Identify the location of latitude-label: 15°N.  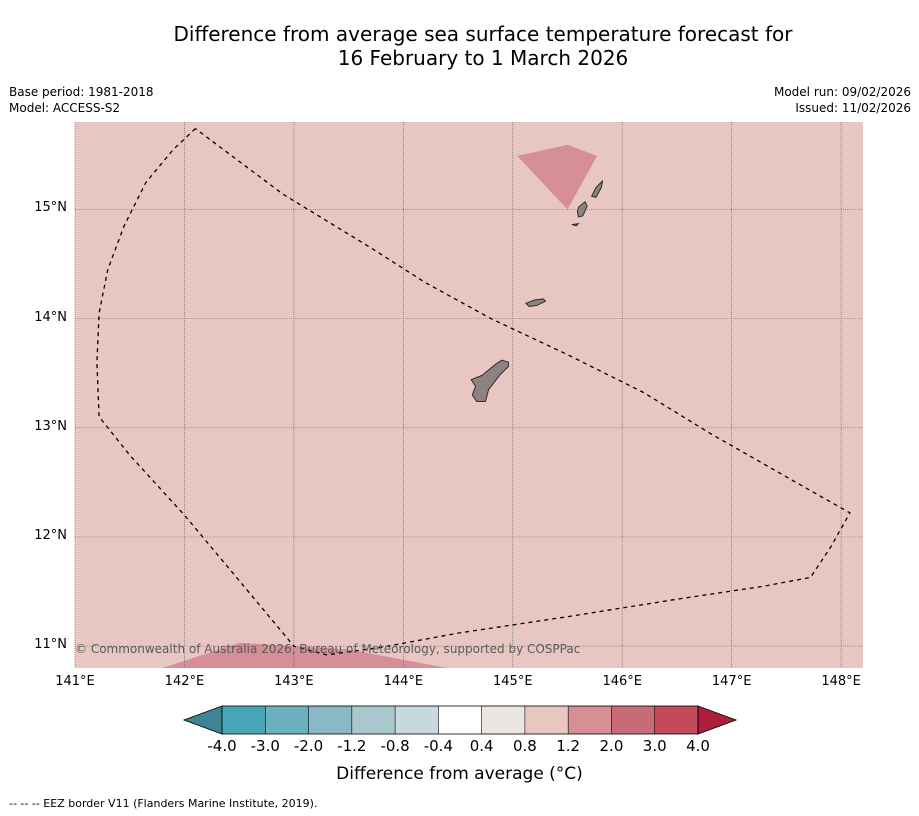
(50, 208).